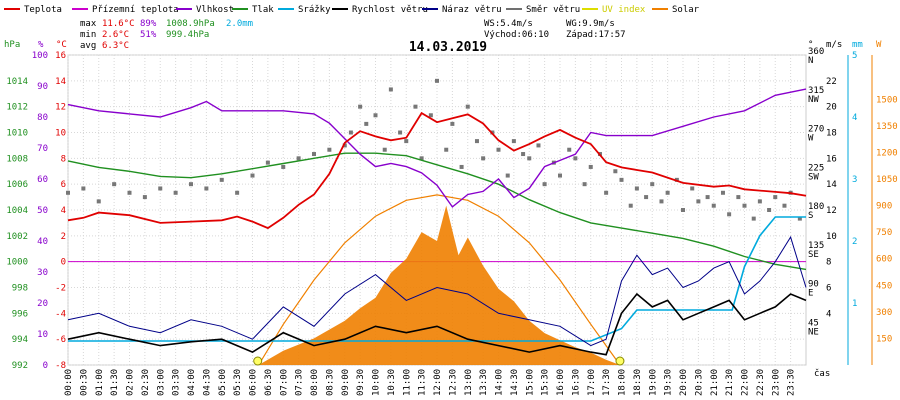 The image size is (900, 400). Describe the element at coordinates (131, 382) in the screenshot. I see `x-tick-label: 02:00` at that location.